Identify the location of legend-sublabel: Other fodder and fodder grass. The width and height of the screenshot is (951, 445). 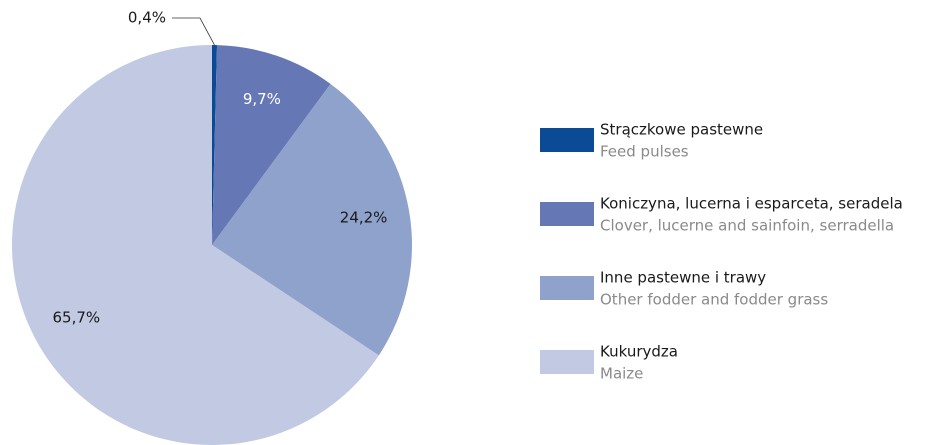
(714, 300).